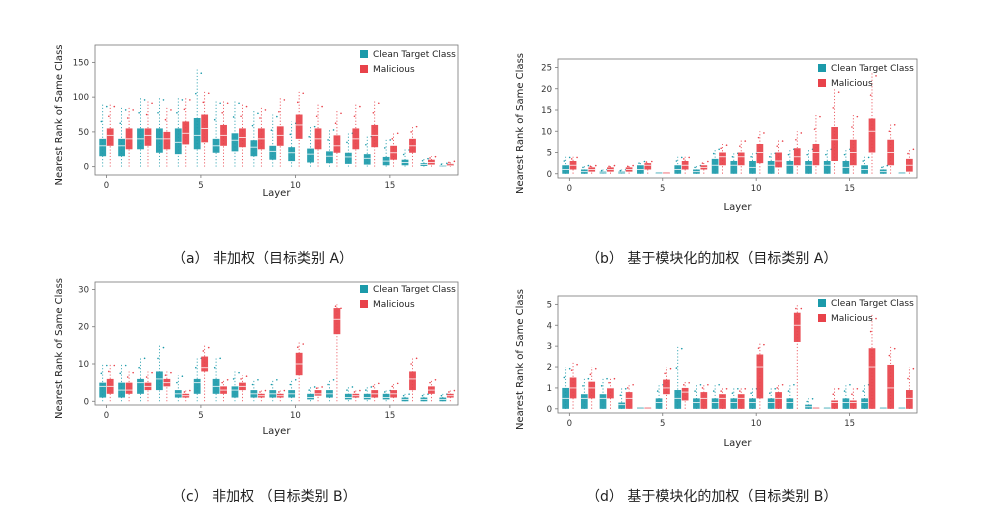  What do you see at coordinates (712, 497) in the screenshot?
I see `caption-d: （d） 基于模块化的加权（目标类别 B）` at bounding box center [712, 497].